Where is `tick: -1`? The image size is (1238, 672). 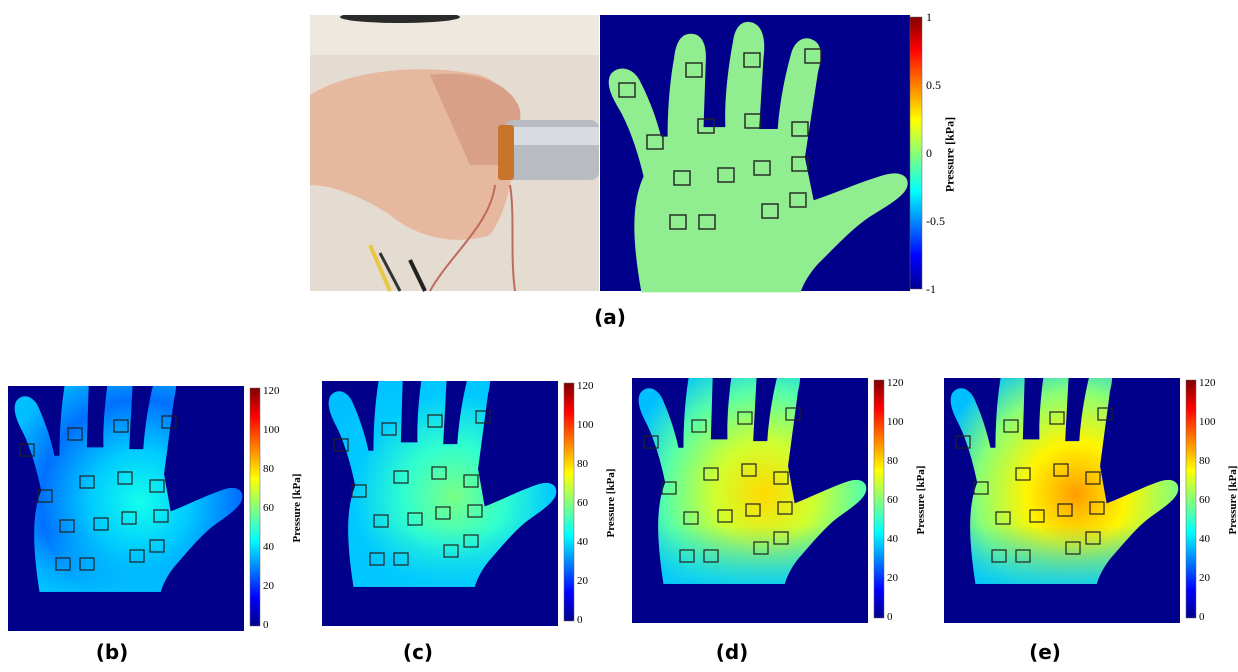
tick: -1 is located at coordinates (931, 289).